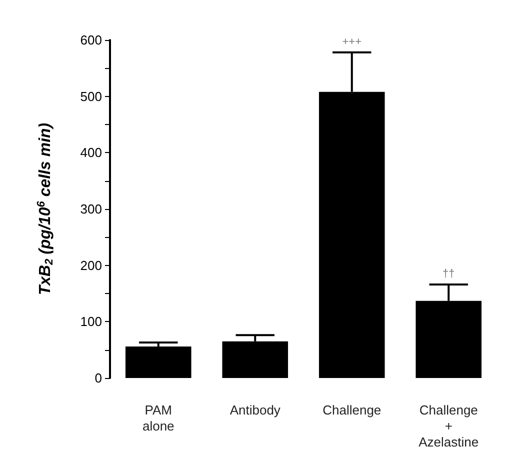 This screenshot has width=522, height=463. What do you see at coordinates (255, 410) in the screenshot?
I see `x-tick-label: Antibody` at bounding box center [255, 410].